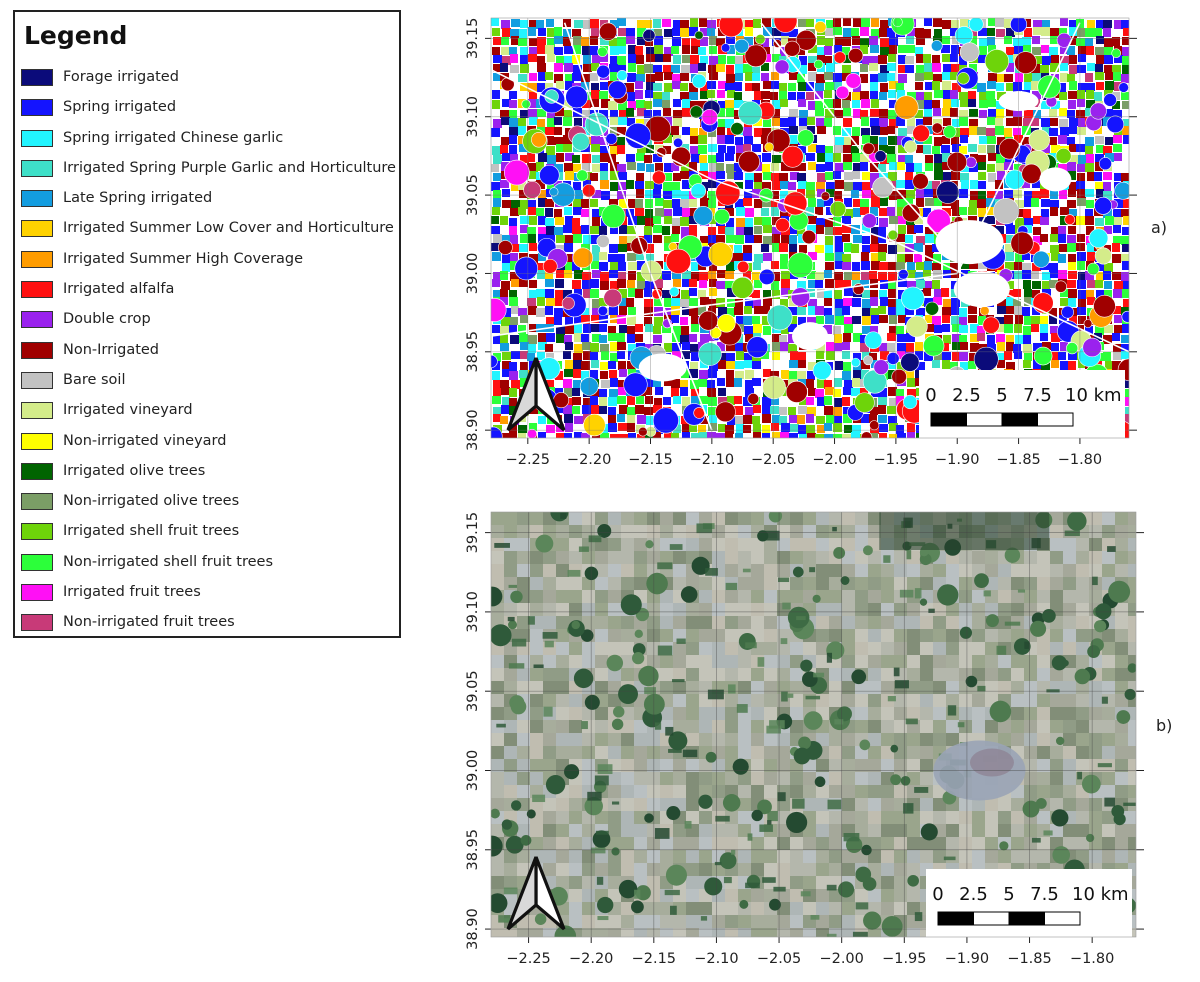 The height and width of the screenshot is (982, 1200). What do you see at coordinates (834, 460) in the screenshot?
I see `x-tick-label: −2.00` at bounding box center [834, 460].